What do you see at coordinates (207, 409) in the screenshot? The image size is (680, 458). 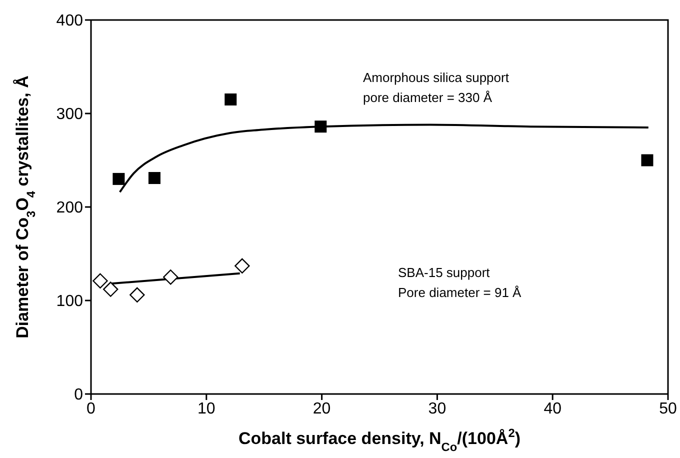 I see `x-tick-label: 10` at bounding box center [207, 409].